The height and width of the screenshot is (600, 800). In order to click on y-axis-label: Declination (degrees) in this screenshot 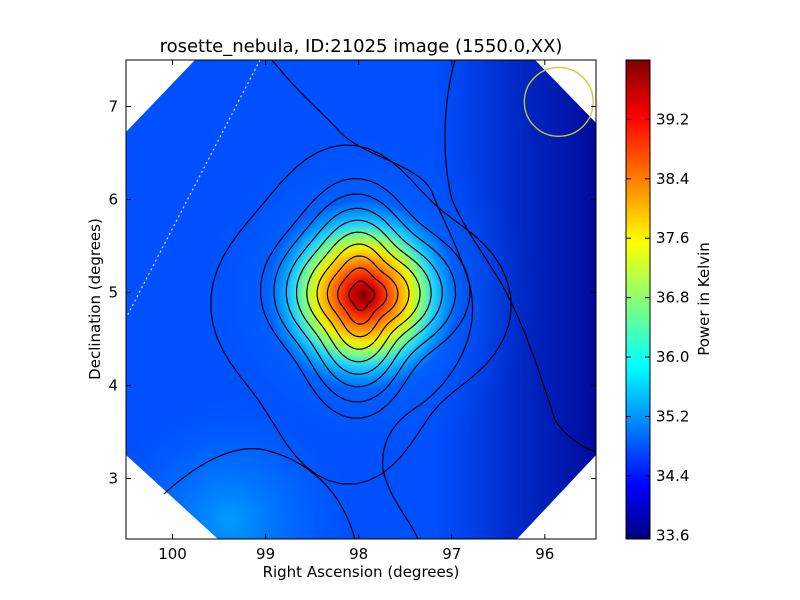, I will do `click(95, 299)`.